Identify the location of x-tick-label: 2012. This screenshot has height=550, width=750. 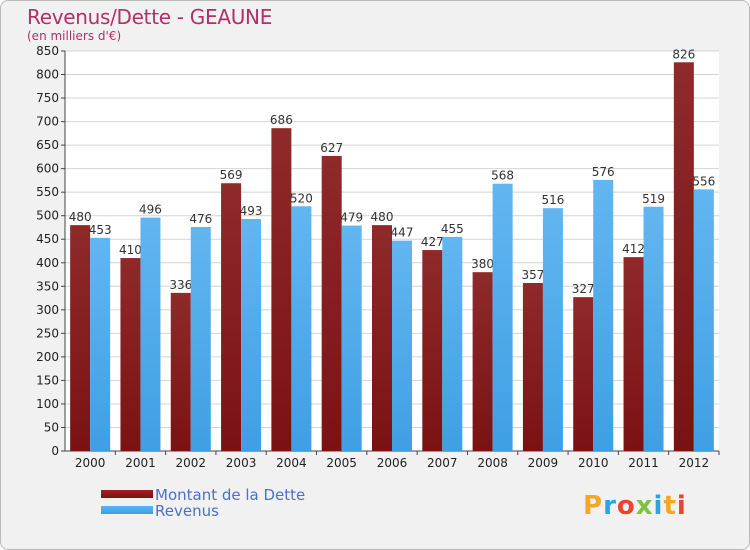
(694, 463).